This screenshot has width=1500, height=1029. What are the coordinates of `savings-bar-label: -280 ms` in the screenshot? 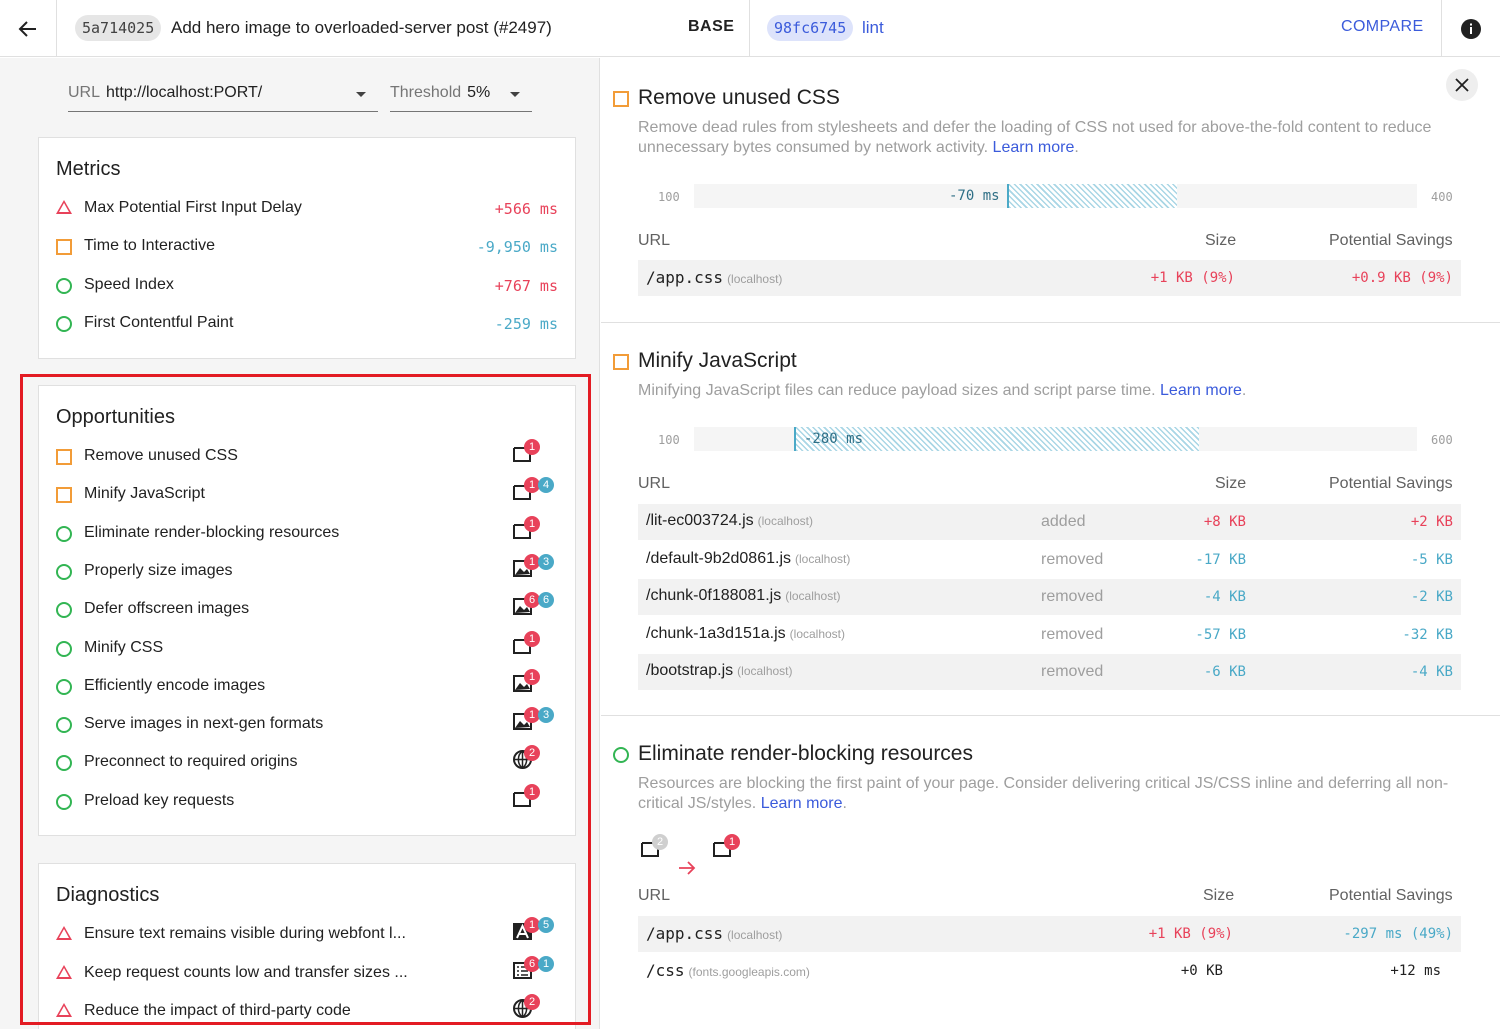 It's located at (834, 439).